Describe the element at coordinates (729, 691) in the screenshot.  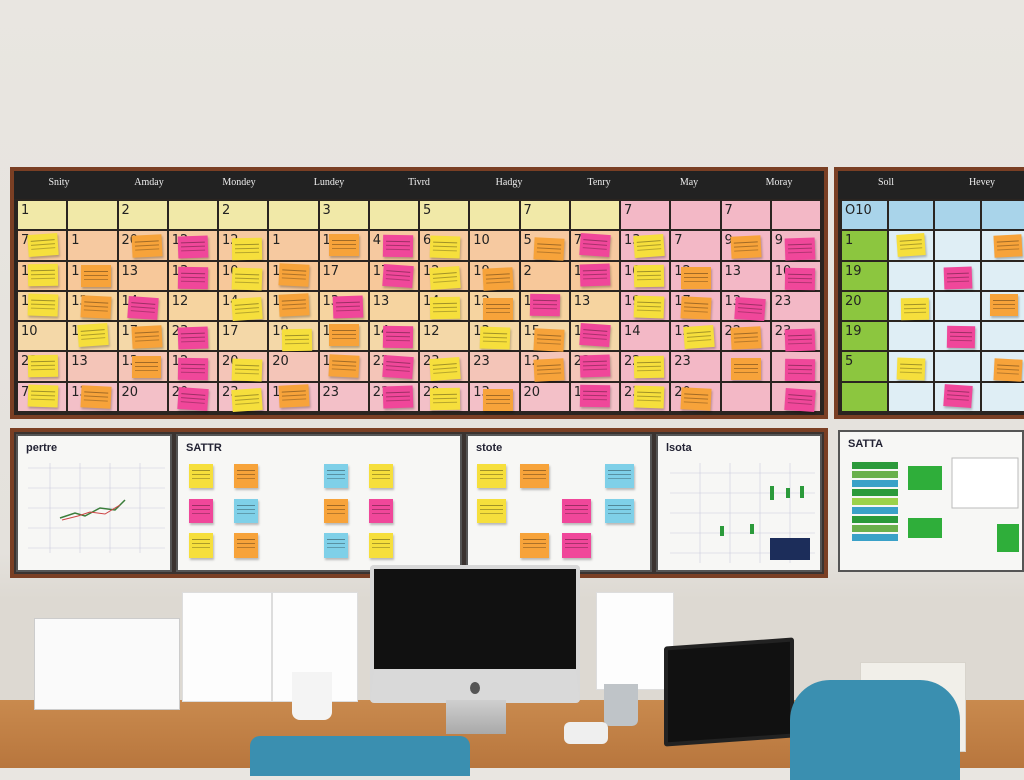
I see `laptop` at that location.